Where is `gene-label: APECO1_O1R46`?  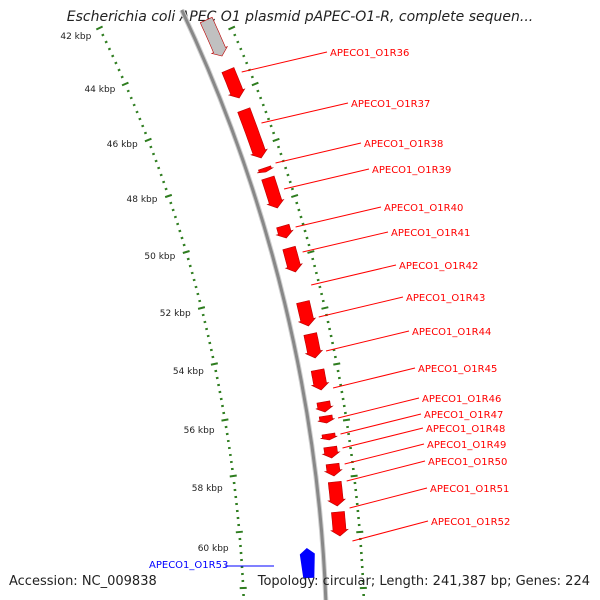
gene-label: APECO1_O1R46 is located at coordinates (461, 399).